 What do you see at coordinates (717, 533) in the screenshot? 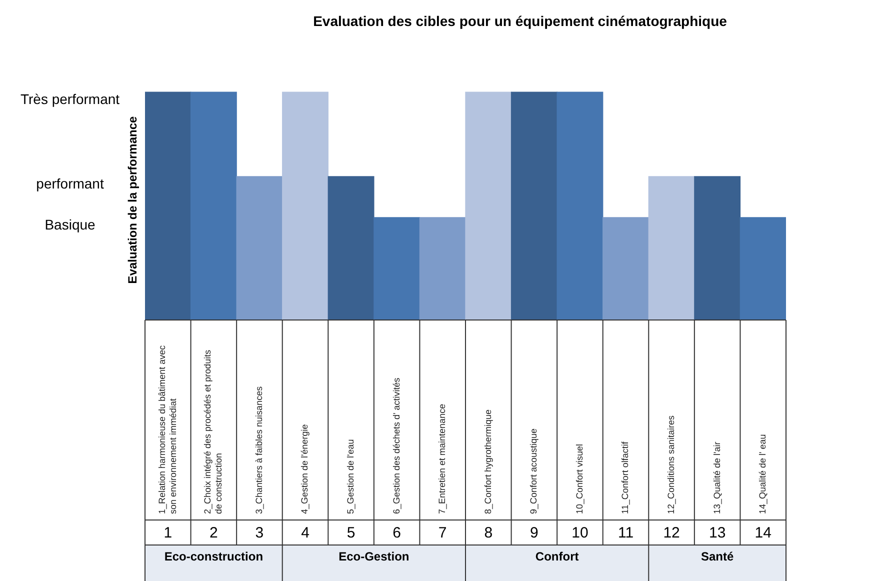
I see `text: 13` at bounding box center [717, 533].